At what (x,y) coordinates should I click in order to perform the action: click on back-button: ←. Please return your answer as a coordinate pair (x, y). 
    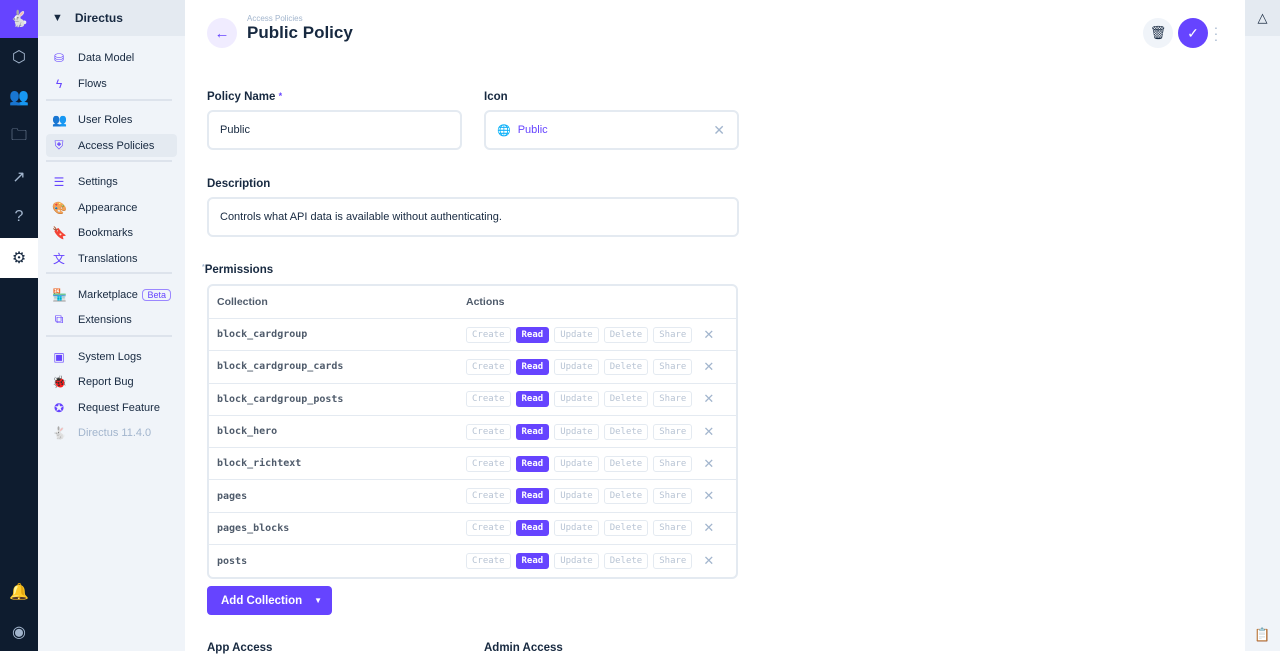
    Looking at the image, I should click on (222, 33).